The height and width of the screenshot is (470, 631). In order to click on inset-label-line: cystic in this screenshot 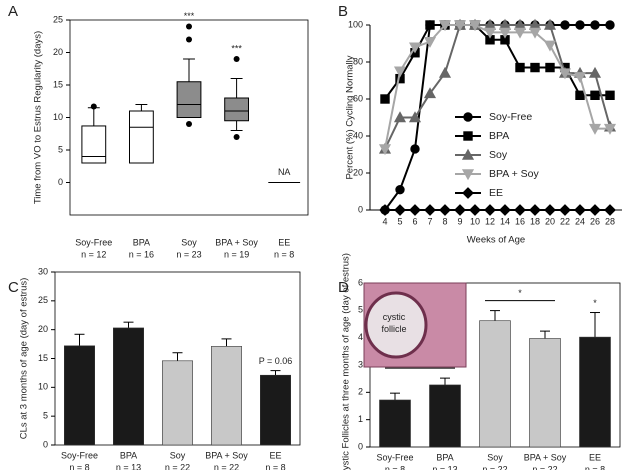, I will do `click(394, 317)`.